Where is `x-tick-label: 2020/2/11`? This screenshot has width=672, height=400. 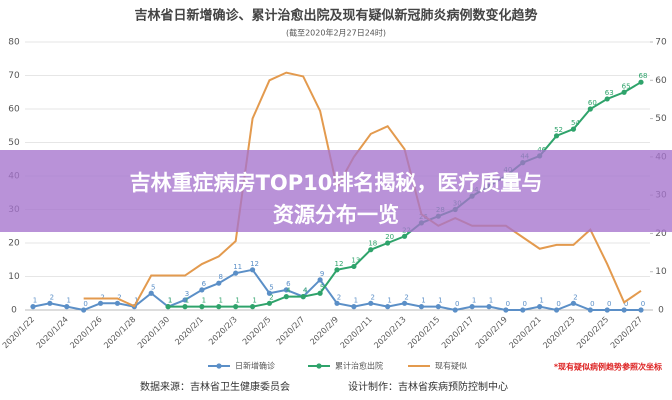 x-tick-label: 2020/2/11 is located at coordinates (356, 332).